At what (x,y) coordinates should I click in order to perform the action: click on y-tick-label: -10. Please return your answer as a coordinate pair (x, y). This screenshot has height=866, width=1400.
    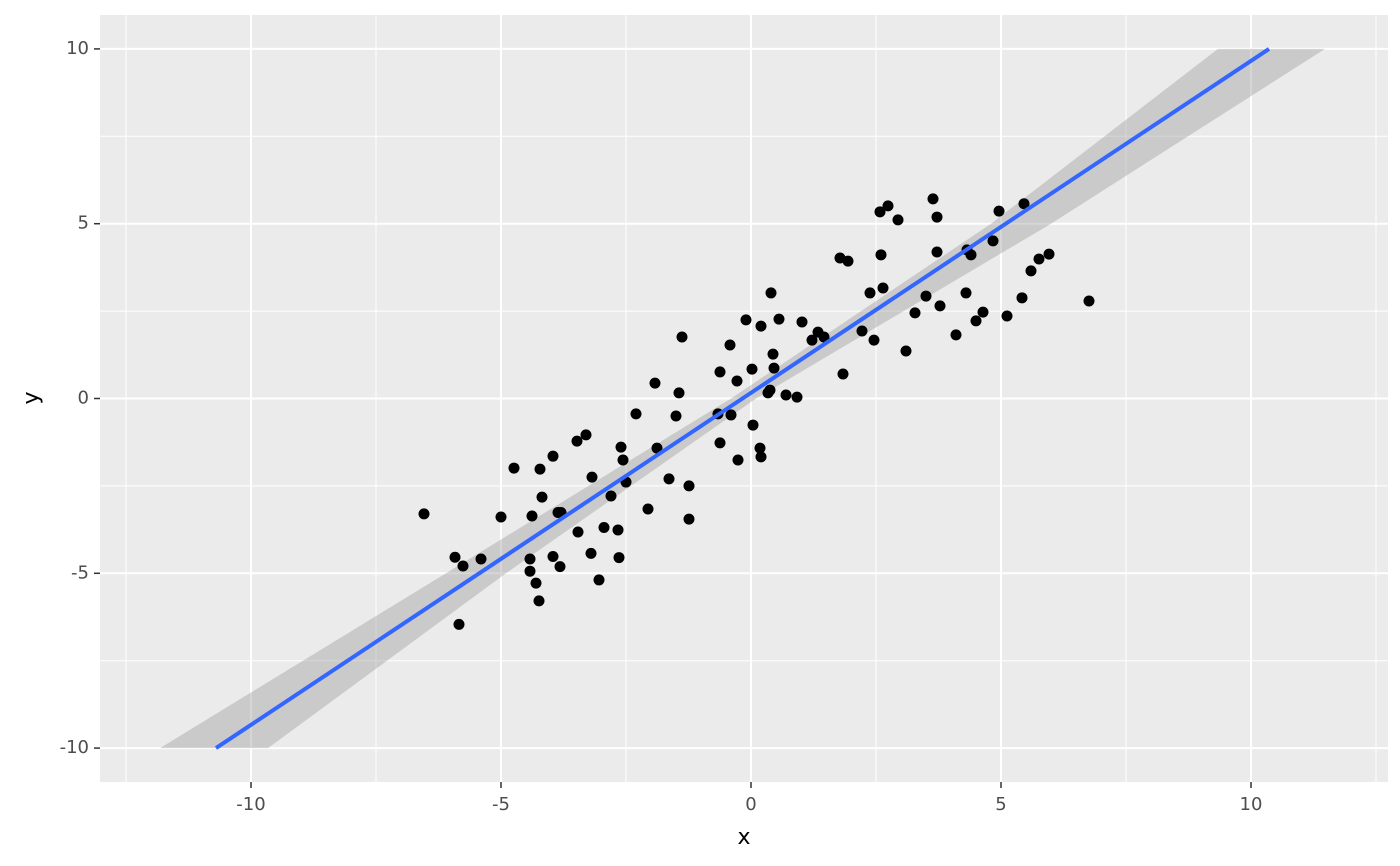
    Looking at the image, I should click on (74, 747).